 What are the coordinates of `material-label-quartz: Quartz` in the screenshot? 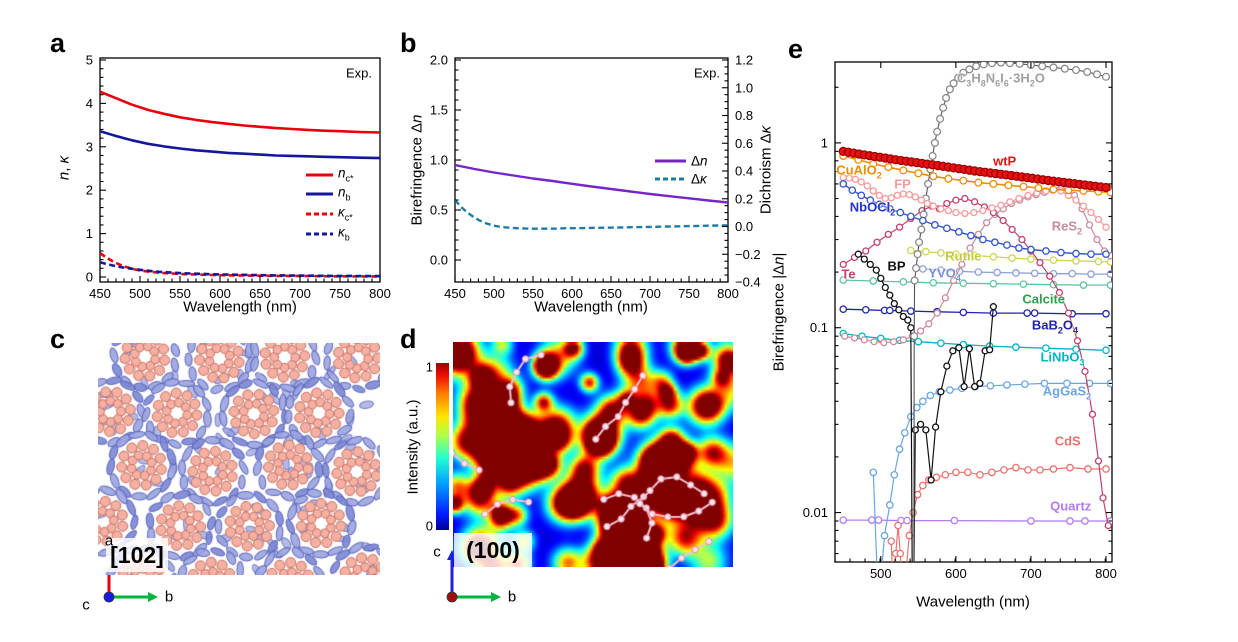 It's located at (1071, 506).